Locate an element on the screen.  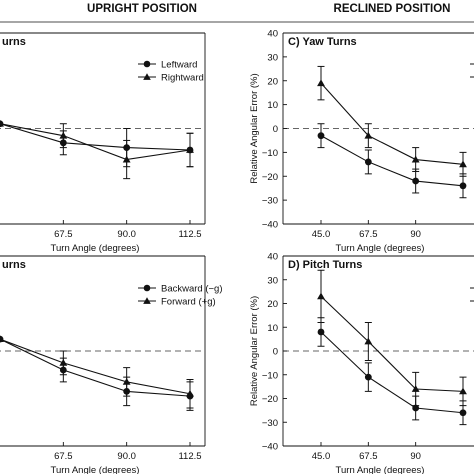
legend-label: Leftward is located at coordinates (179, 65).